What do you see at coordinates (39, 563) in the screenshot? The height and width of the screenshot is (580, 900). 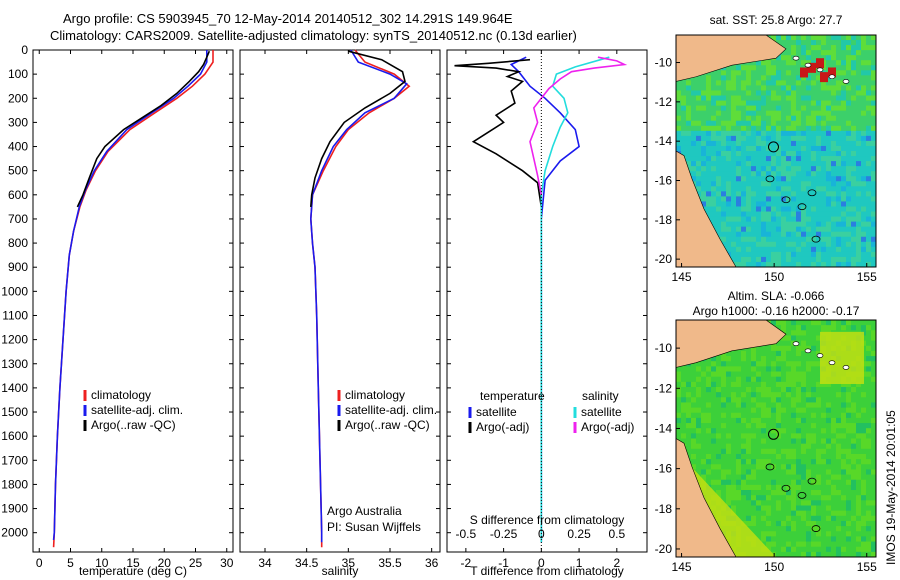 I see `temperature-xtick-label: 0` at bounding box center [39, 563].